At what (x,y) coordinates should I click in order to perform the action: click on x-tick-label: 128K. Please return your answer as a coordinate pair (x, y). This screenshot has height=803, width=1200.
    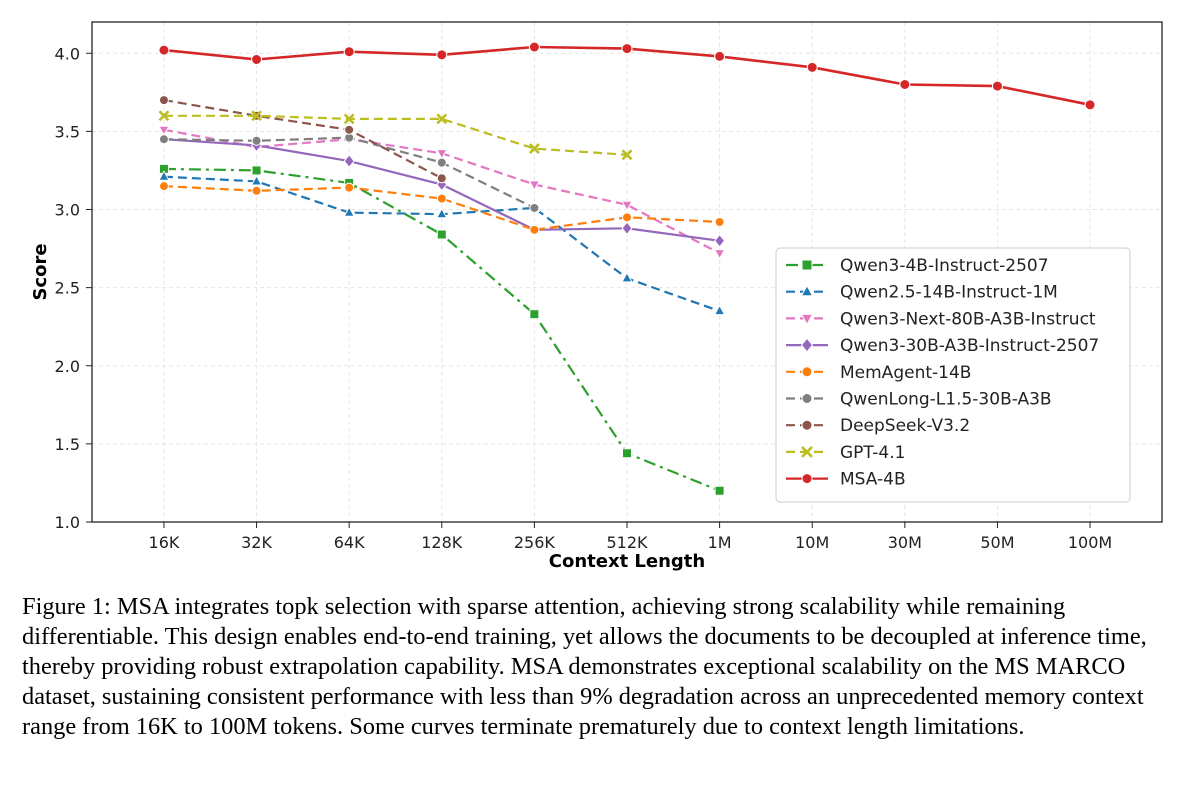
    Looking at the image, I should click on (442, 542).